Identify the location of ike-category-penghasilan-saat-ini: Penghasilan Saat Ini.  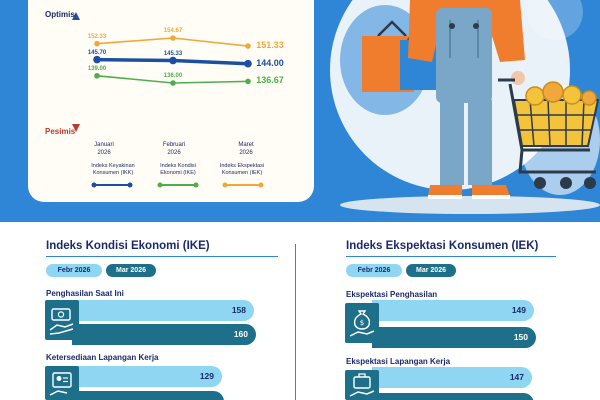
(85, 293).